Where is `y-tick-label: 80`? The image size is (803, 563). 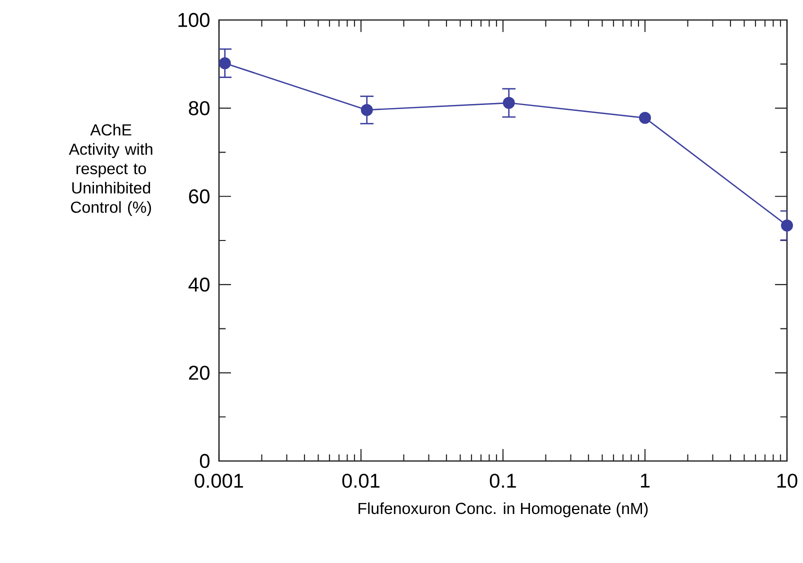
y-tick-label: 80 is located at coordinates (199, 108).